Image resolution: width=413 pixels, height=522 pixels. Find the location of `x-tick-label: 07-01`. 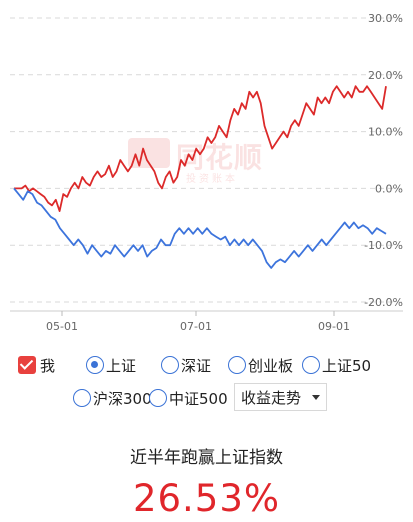

x-tick-label: 07-01 is located at coordinates (196, 326).